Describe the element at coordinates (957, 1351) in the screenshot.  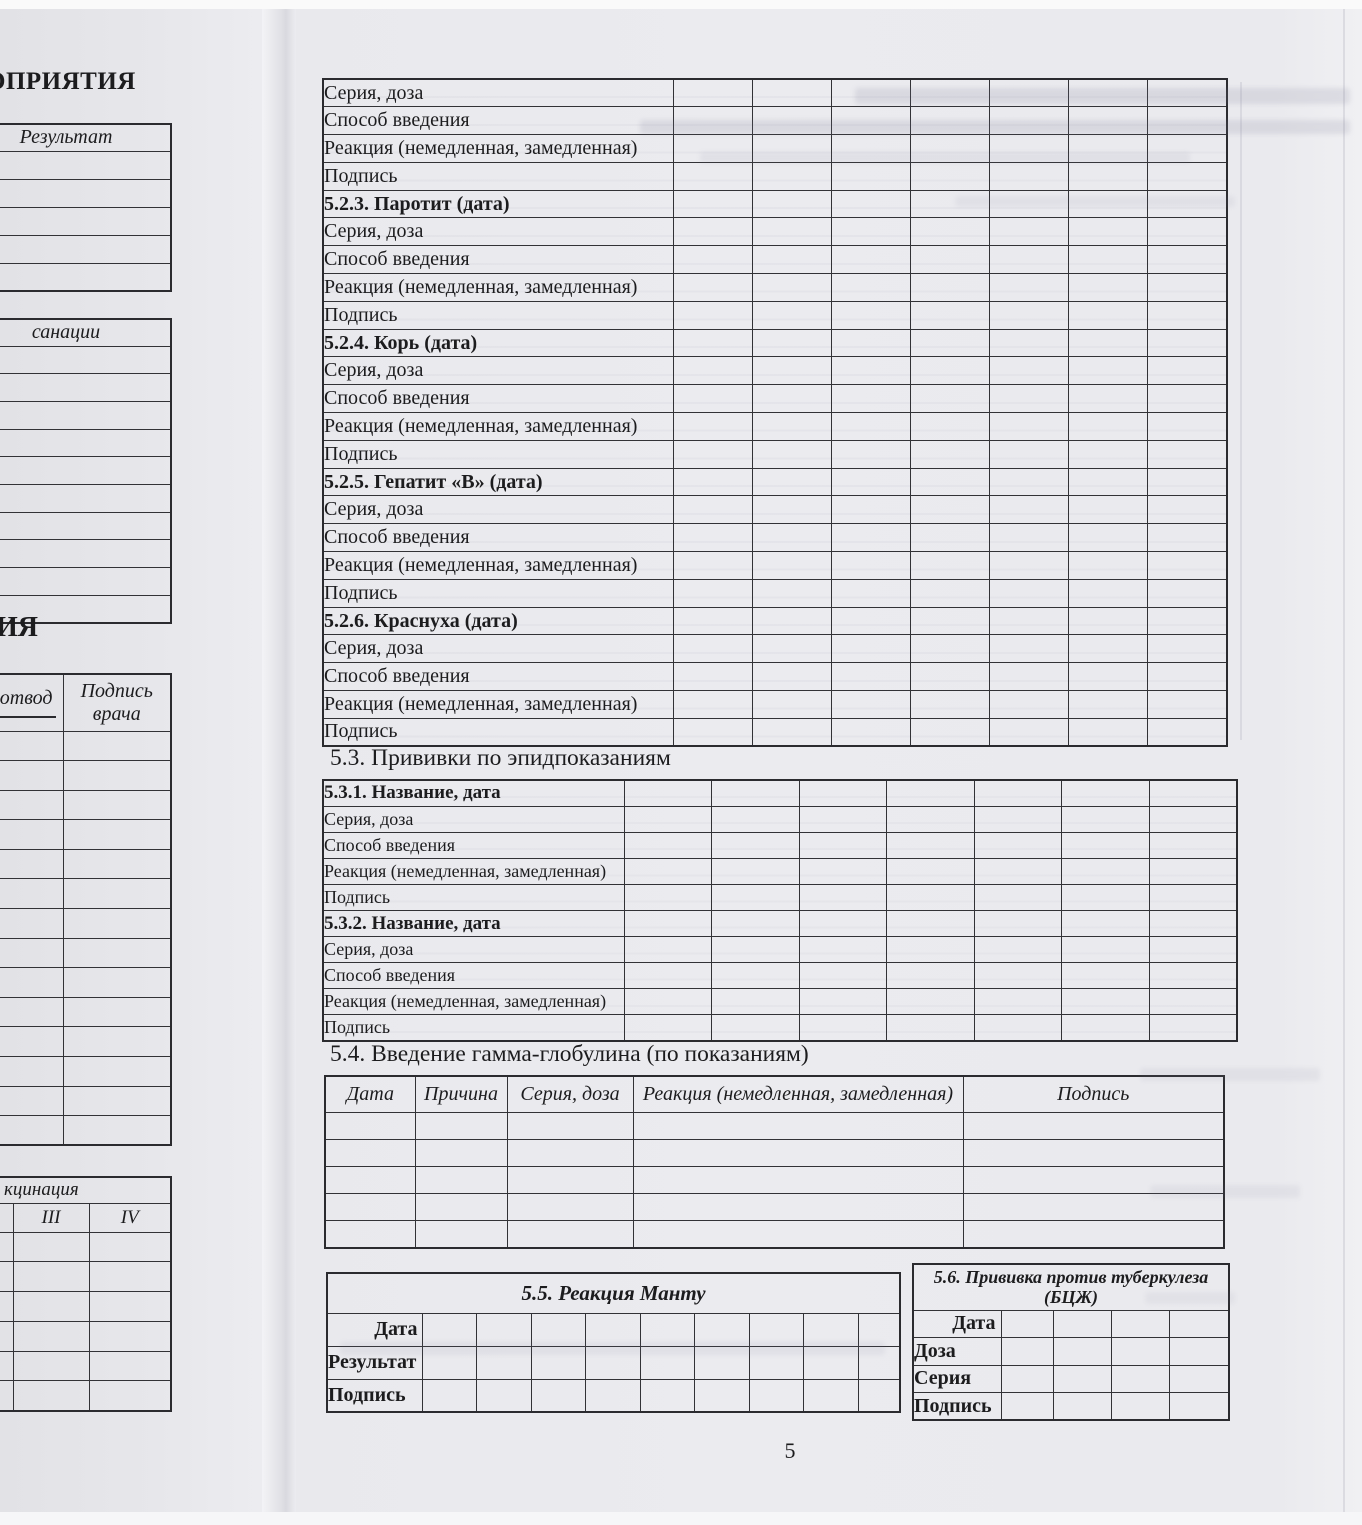
I see `row-label: Доза` at that location.